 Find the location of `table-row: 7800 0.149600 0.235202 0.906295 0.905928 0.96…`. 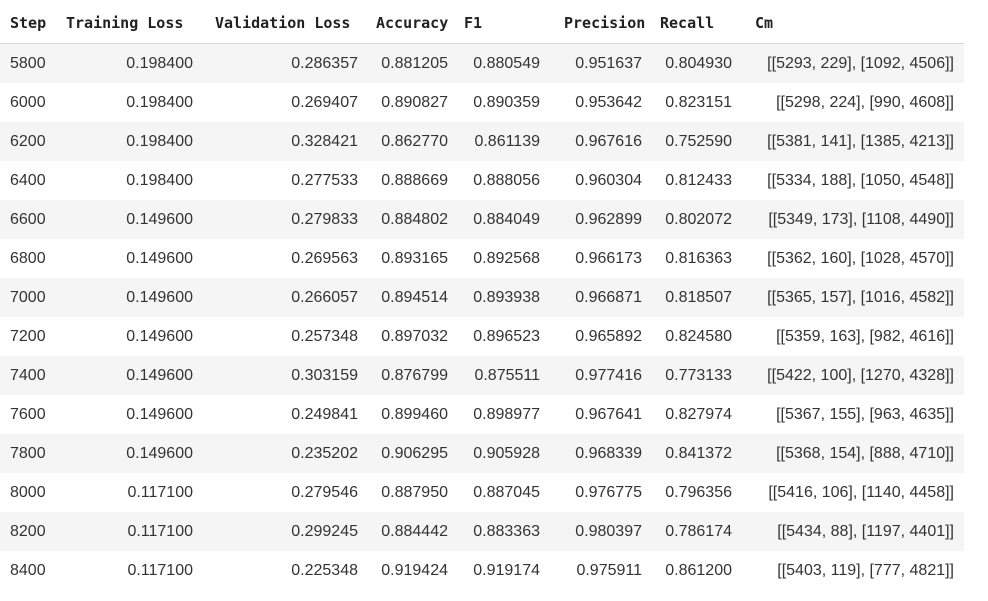

table-row: 7800 0.149600 0.235202 0.906295 0.905928 0.96… is located at coordinates (482, 453).